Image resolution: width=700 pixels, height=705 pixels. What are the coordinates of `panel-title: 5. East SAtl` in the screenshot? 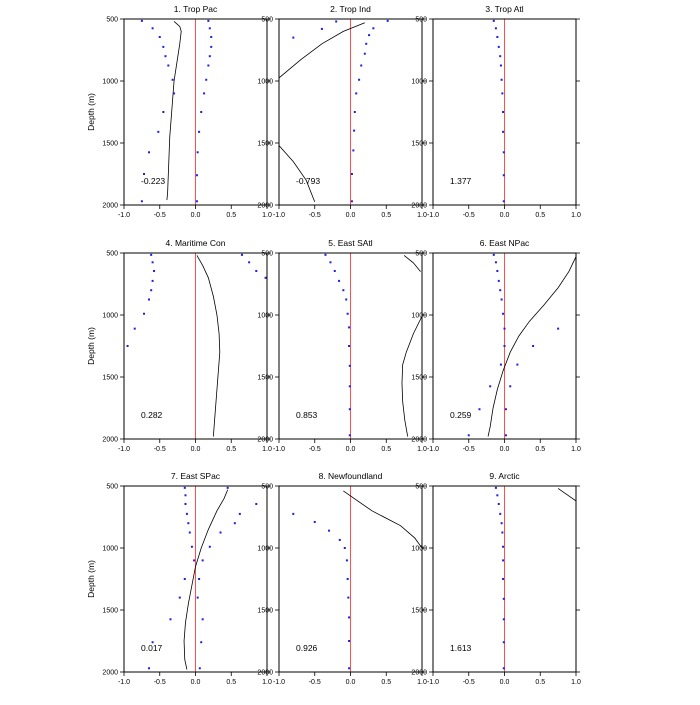 It's located at (350, 243).